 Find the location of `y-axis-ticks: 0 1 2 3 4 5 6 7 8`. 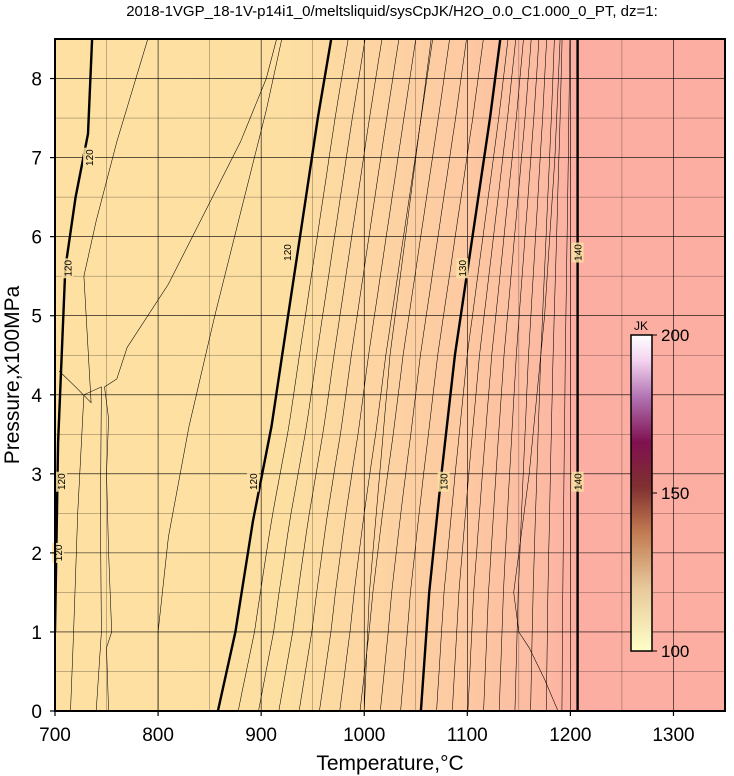

y-axis-ticks: 0 1 2 3 4 5 6 7 8 is located at coordinates (43, 396).